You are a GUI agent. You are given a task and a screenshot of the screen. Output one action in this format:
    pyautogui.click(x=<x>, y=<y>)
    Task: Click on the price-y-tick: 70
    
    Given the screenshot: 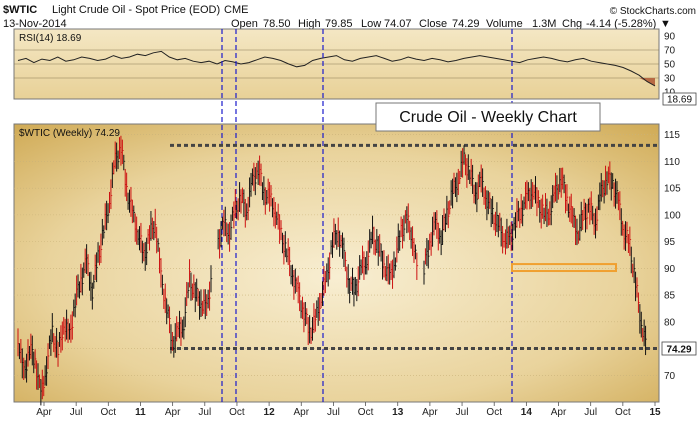 What is the action you would take?
    pyautogui.click(x=670, y=376)
    